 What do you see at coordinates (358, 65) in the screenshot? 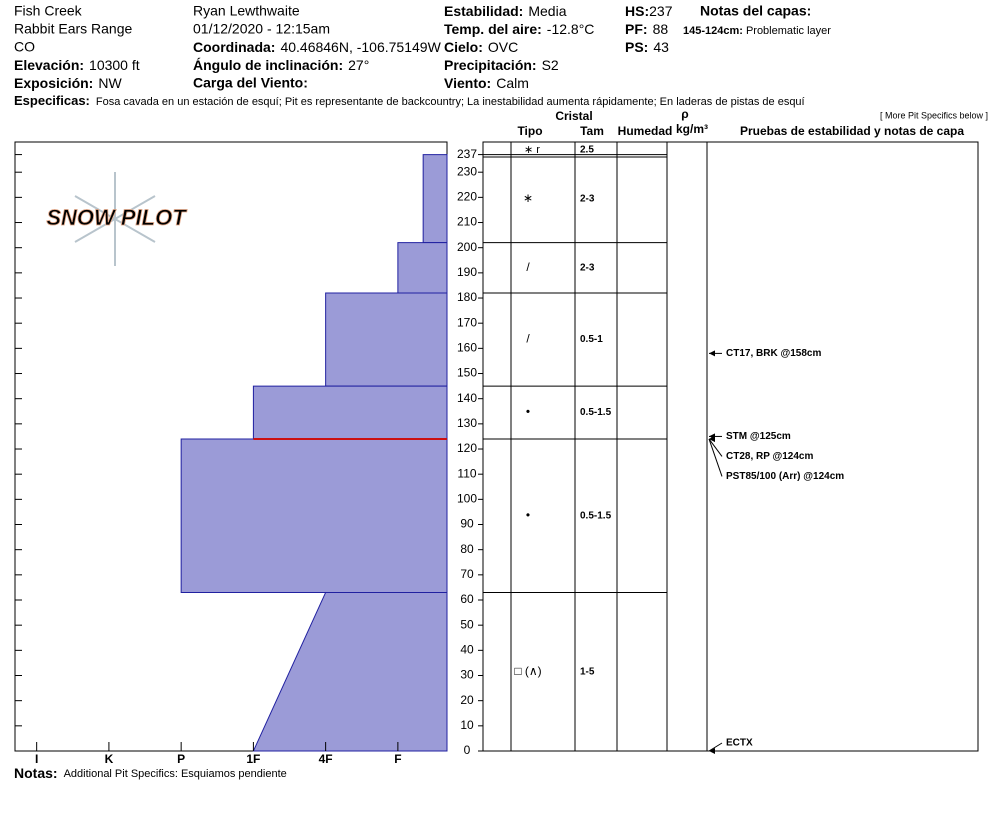
I see `value: 27°` at bounding box center [358, 65].